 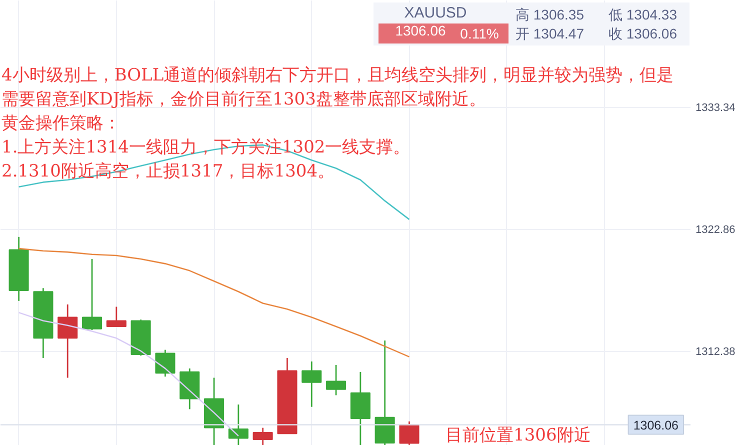 What do you see at coordinates (479, 34) in the screenshot?
I see `text: 0.11%` at bounding box center [479, 34].